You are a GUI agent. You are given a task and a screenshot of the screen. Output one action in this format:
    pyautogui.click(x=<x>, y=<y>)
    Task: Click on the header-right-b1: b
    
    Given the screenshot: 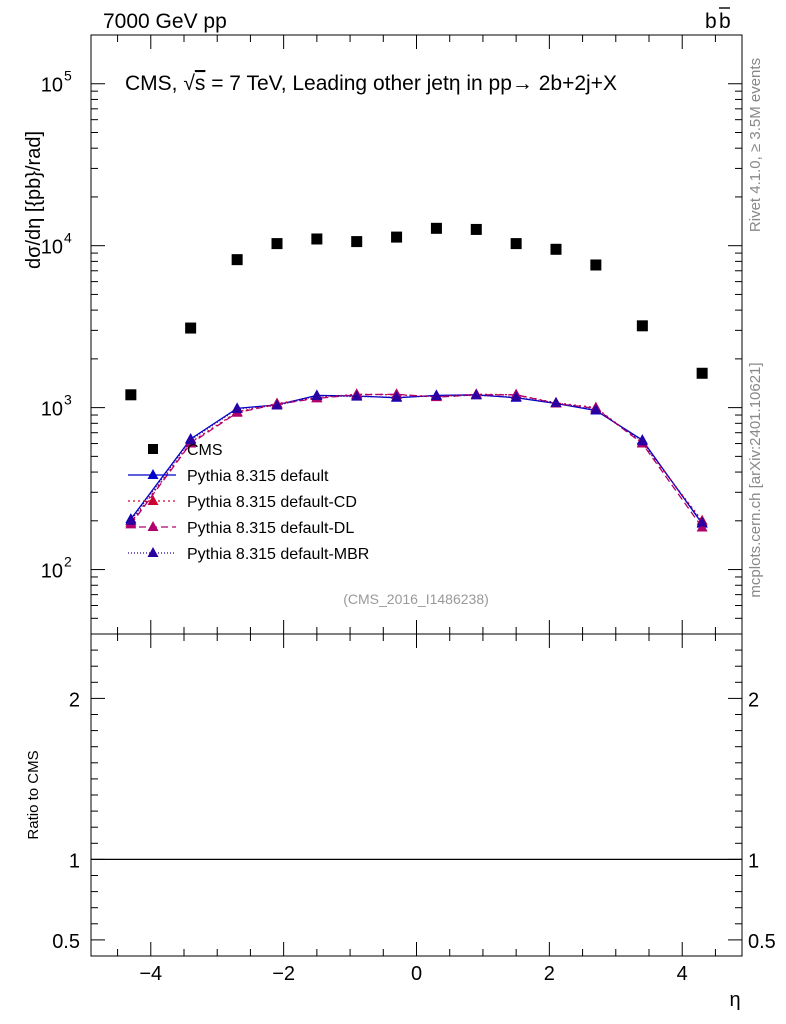 What is the action you would take?
    pyautogui.click(x=711, y=21)
    